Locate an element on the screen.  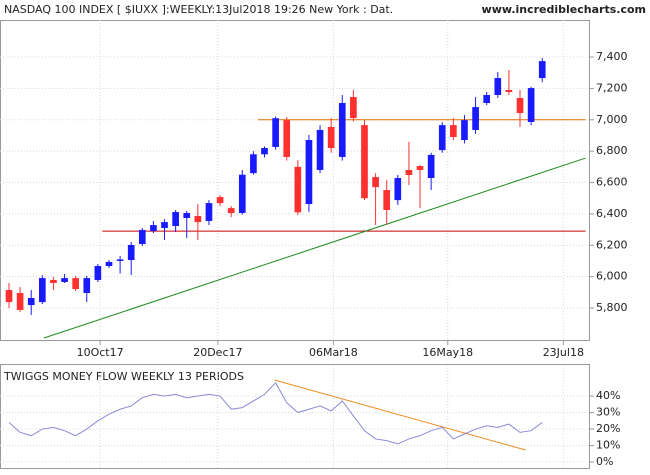
trend-line is located at coordinates (400, 415).